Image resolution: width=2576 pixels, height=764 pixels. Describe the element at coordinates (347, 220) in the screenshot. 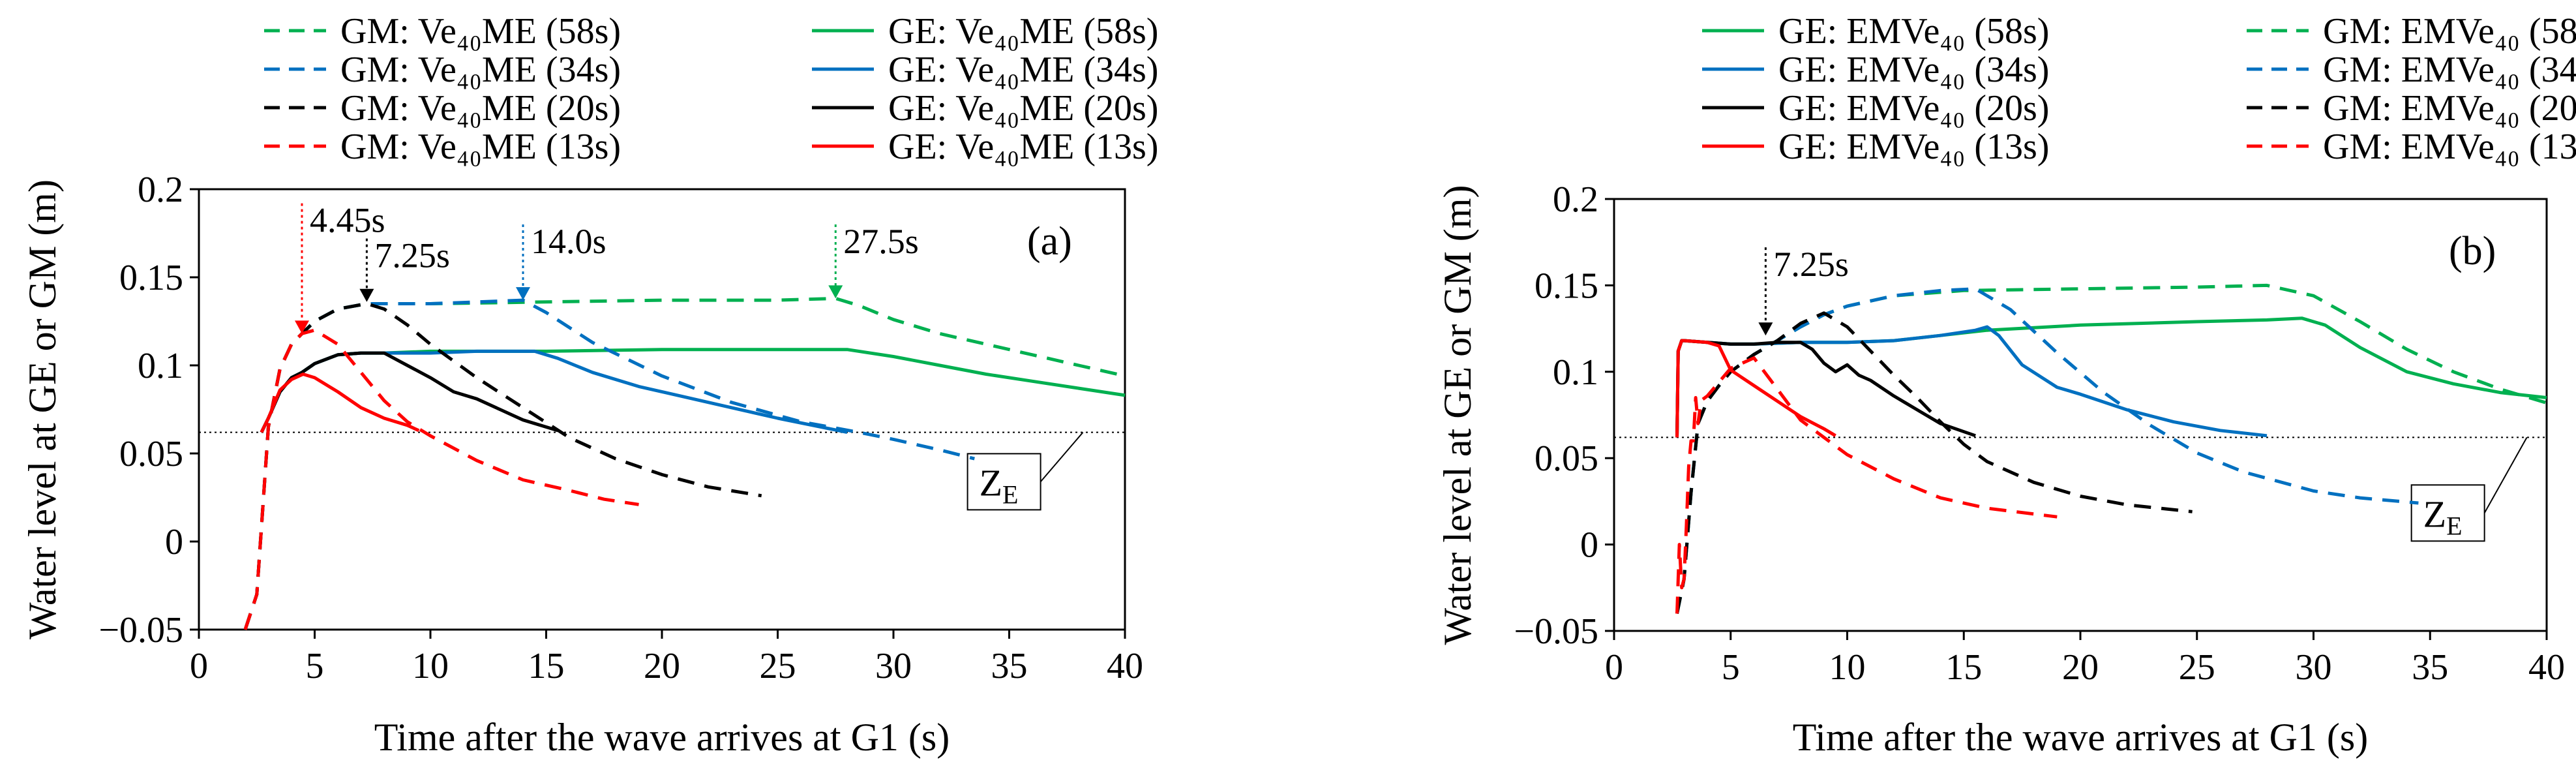

I see `annotation-label: 4.45s` at that location.